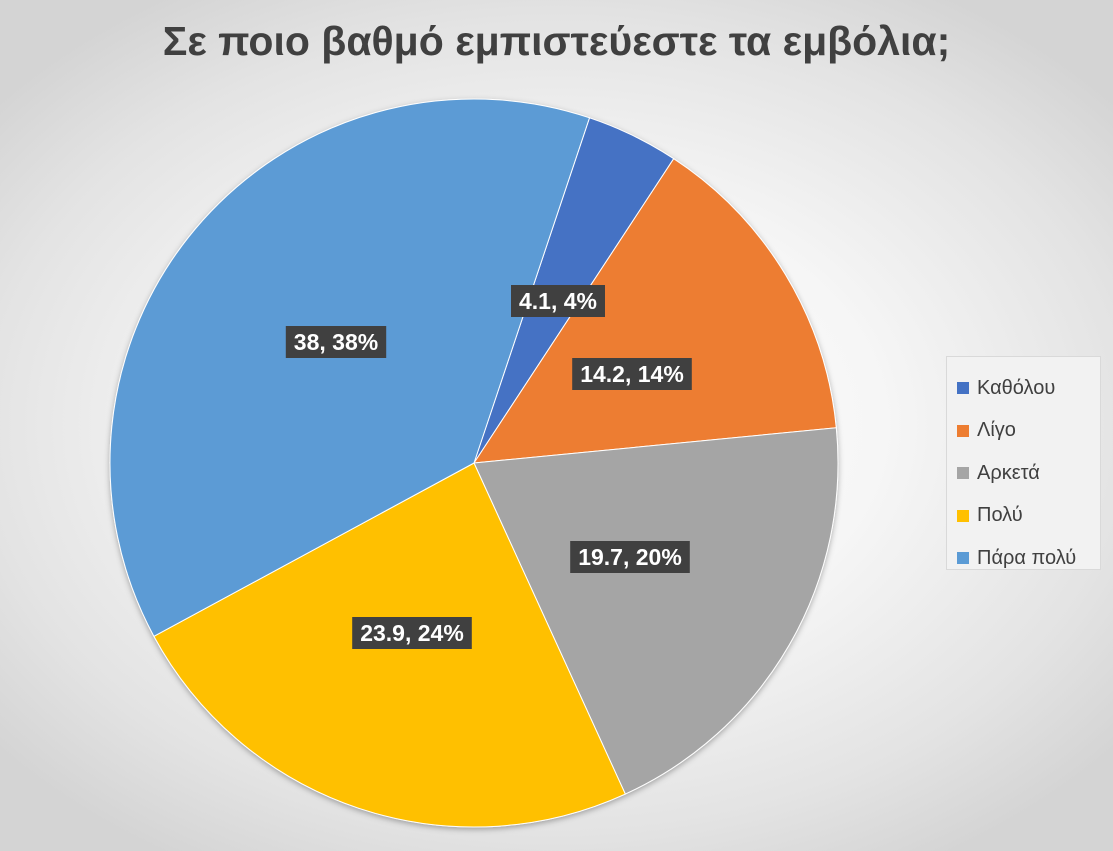 Image resolution: width=1113 pixels, height=851 pixels. Describe the element at coordinates (655, 310) in the screenshot. I see `pie-slice-λίγο` at that location.